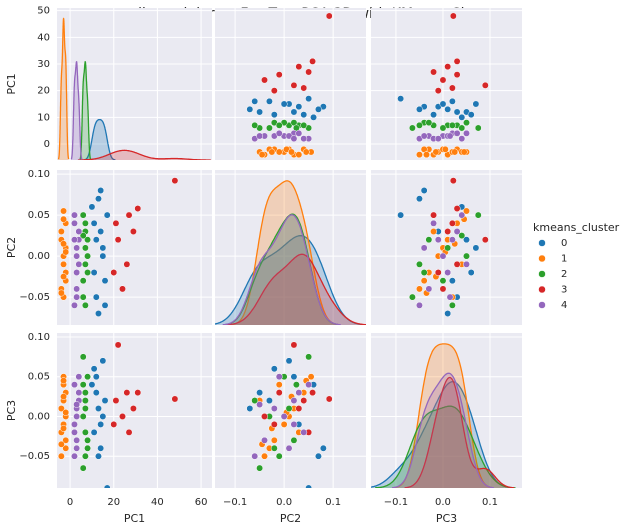 The image size is (629, 532). I want to click on legend-label: 0, so click(564, 243).